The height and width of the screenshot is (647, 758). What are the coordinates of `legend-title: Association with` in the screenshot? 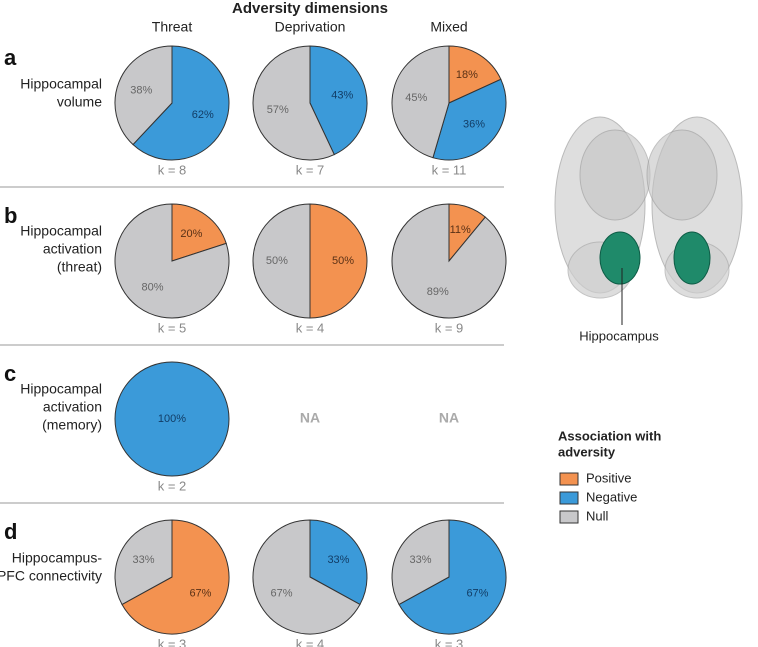 It's located at (609, 435).